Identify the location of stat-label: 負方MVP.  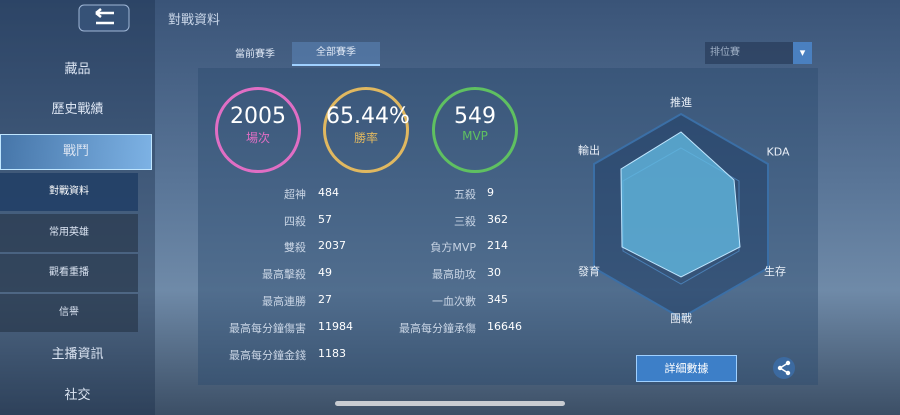
(453, 247).